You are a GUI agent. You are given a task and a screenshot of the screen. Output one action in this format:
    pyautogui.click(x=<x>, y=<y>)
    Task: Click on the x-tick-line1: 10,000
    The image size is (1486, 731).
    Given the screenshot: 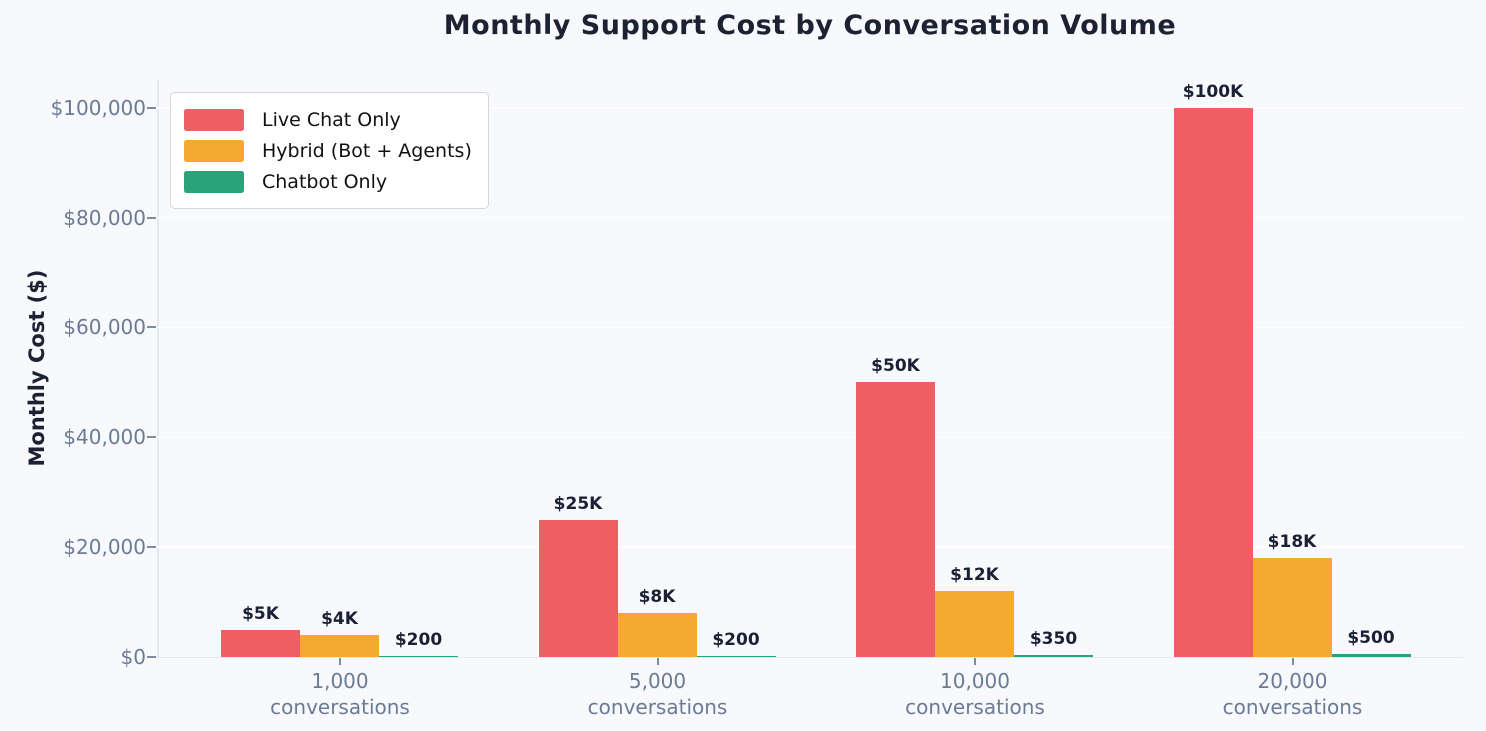 What is the action you would take?
    pyautogui.click(x=975, y=681)
    